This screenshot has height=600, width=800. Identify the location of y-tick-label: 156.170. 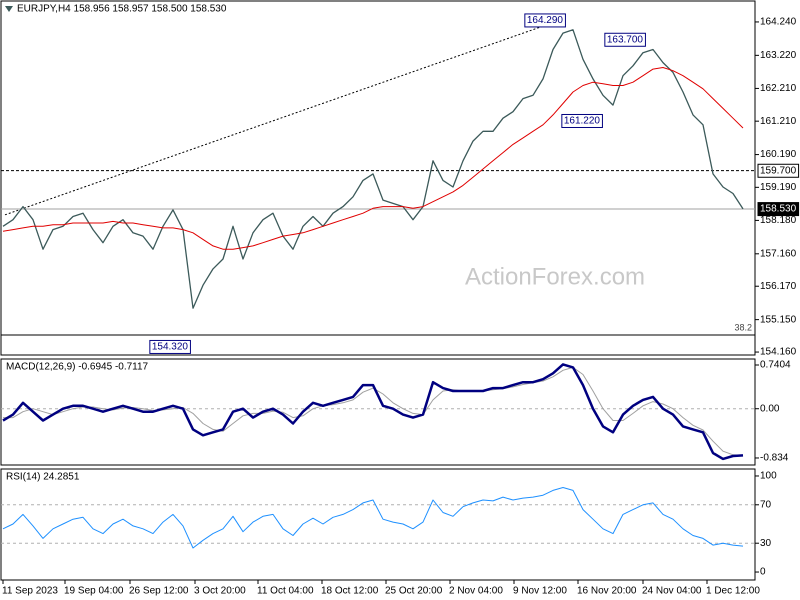
(778, 286).